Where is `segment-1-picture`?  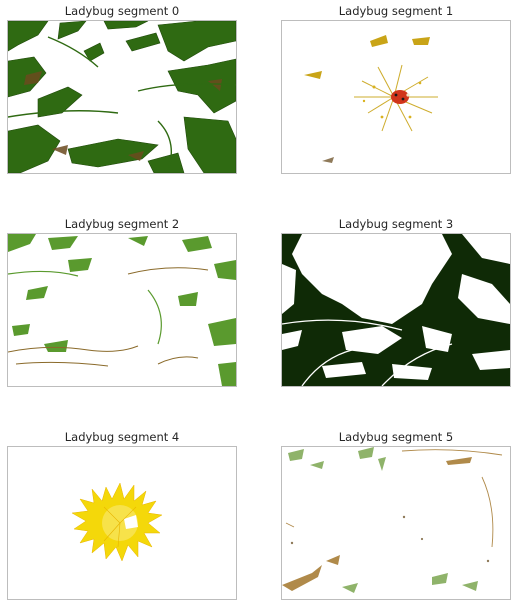
segment-1-picture is located at coordinates (371, 99).